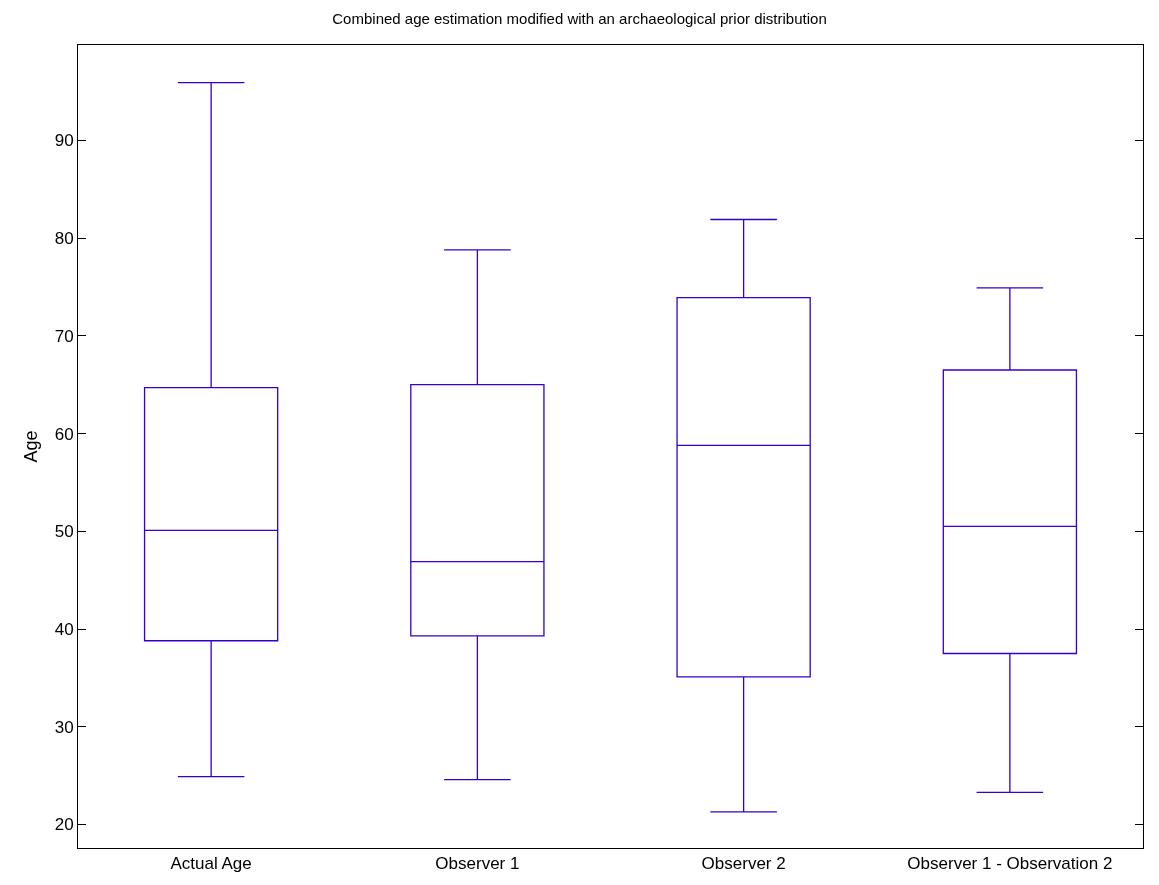 The width and height of the screenshot is (1159, 885). What do you see at coordinates (477, 864) in the screenshot?
I see `x-tick-label: Observer 1` at bounding box center [477, 864].